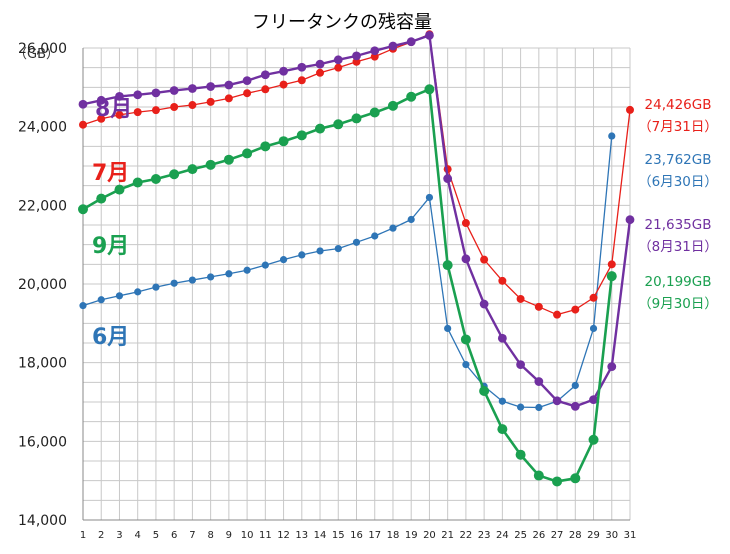 The width and height of the screenshot is (730, 554). Describe the element at coordinates (36, 54) in the screenshot. I see `y-unit-label: （GB）` at that location.